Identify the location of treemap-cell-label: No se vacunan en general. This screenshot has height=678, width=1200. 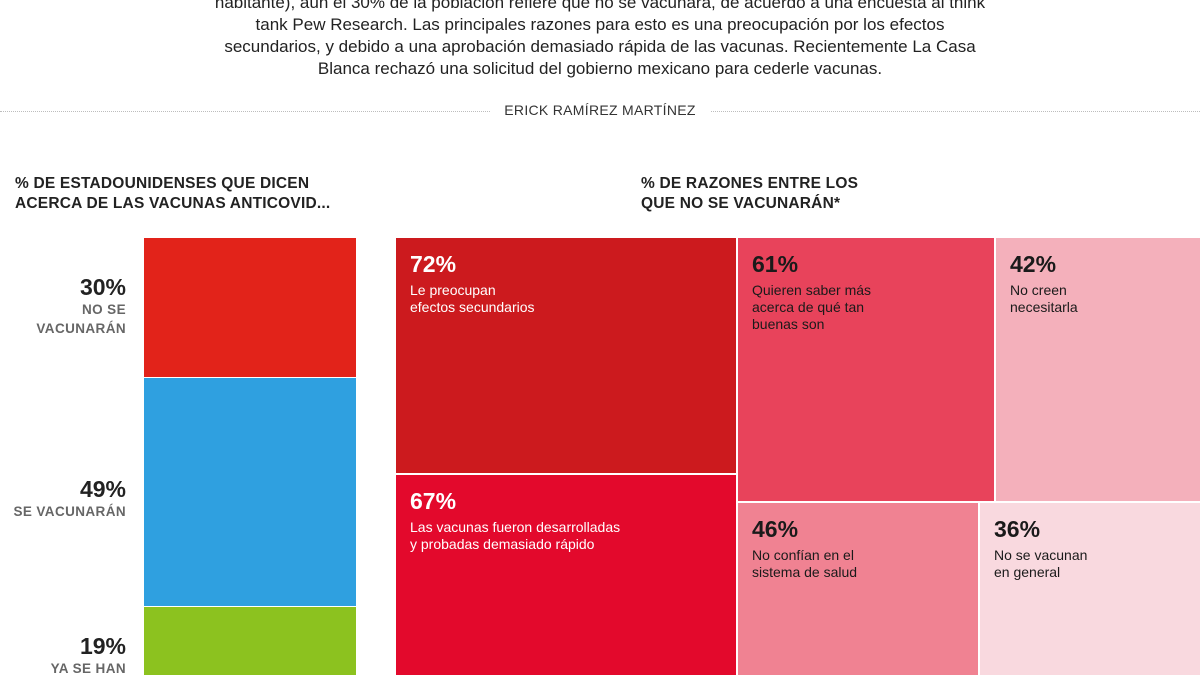
(1041, 563).